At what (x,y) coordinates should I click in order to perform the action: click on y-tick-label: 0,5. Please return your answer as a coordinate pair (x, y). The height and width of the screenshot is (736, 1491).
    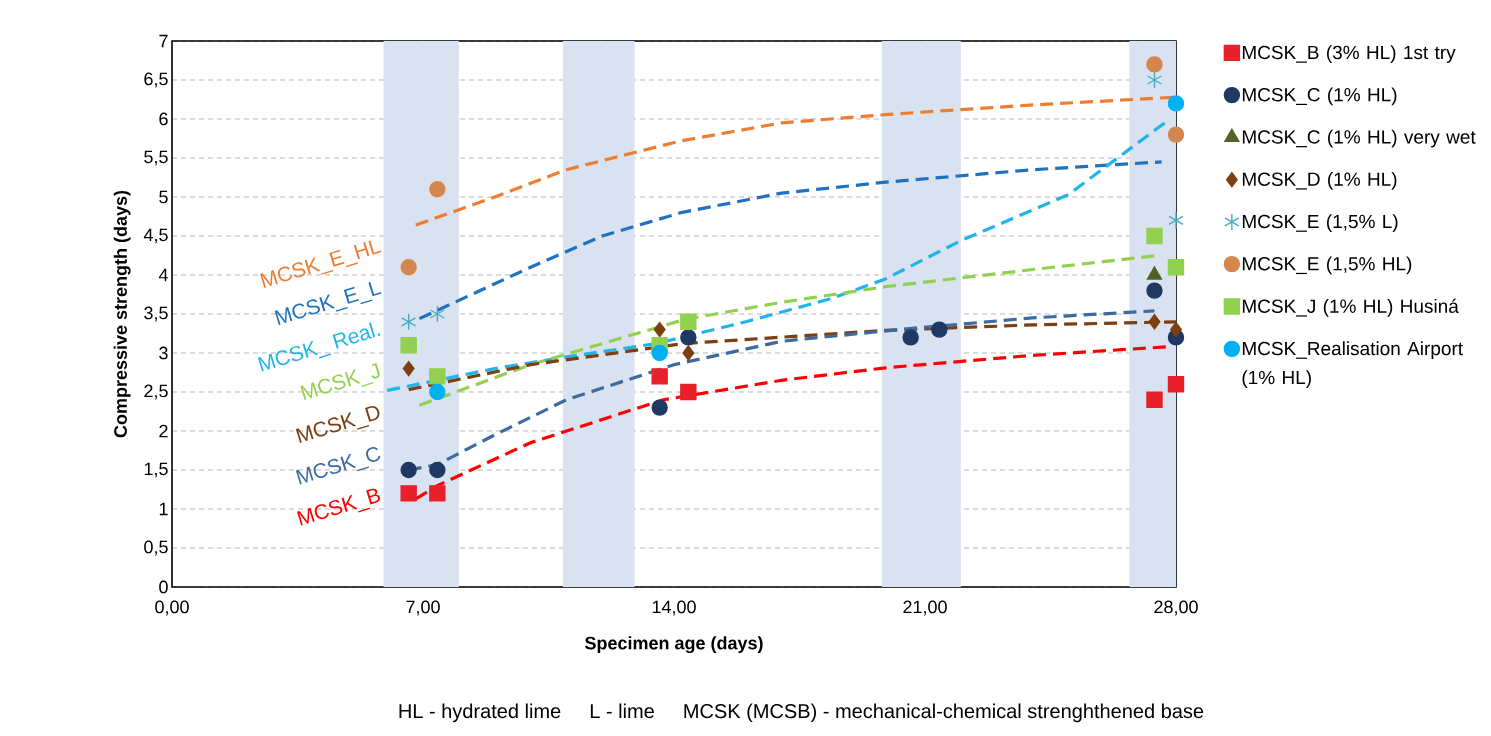
    Looking at the image, I should click on (156, 548).